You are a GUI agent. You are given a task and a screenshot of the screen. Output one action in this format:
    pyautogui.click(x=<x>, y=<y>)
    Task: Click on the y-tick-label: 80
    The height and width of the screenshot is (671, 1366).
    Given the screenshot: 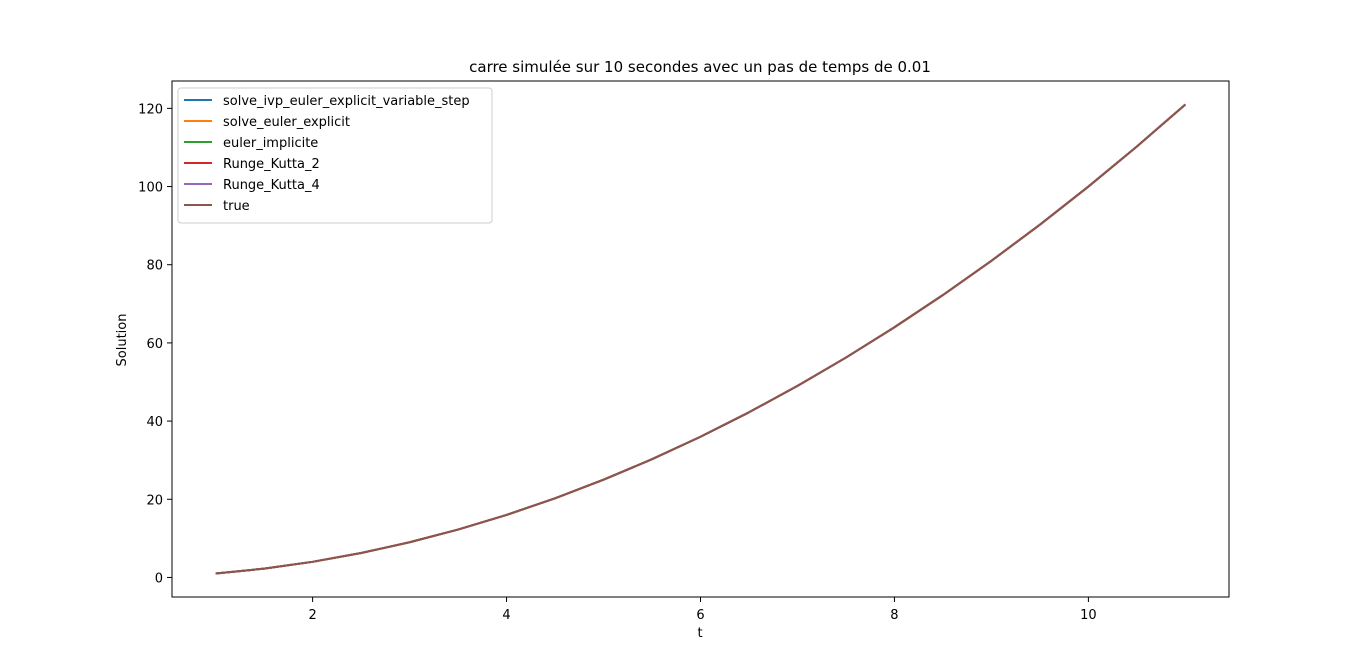 What is the action you would take?
    pyautogui.click(x=154, y=266)
    